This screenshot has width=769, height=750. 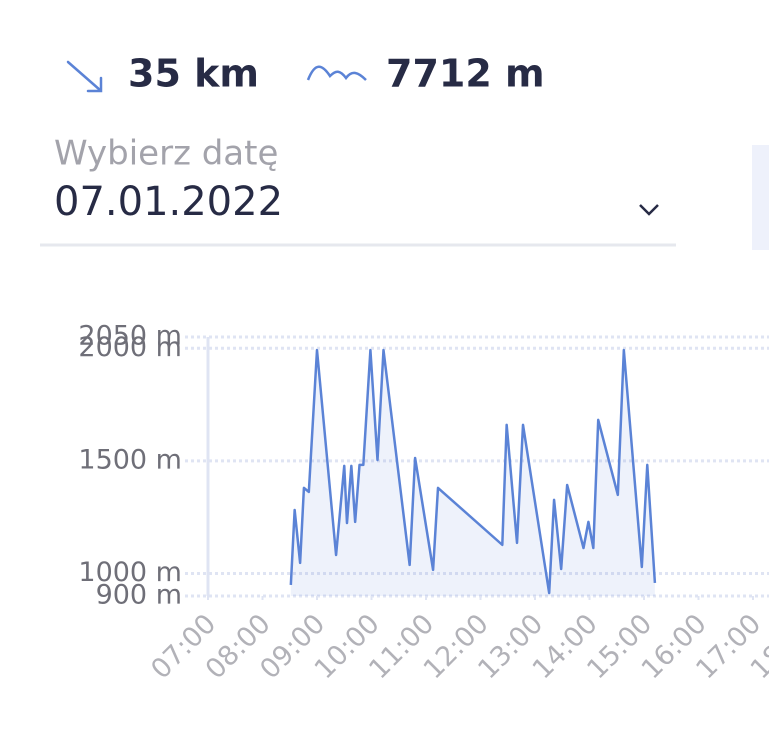 I want to click on dropdown-chevron, so click(x=649, y=210).